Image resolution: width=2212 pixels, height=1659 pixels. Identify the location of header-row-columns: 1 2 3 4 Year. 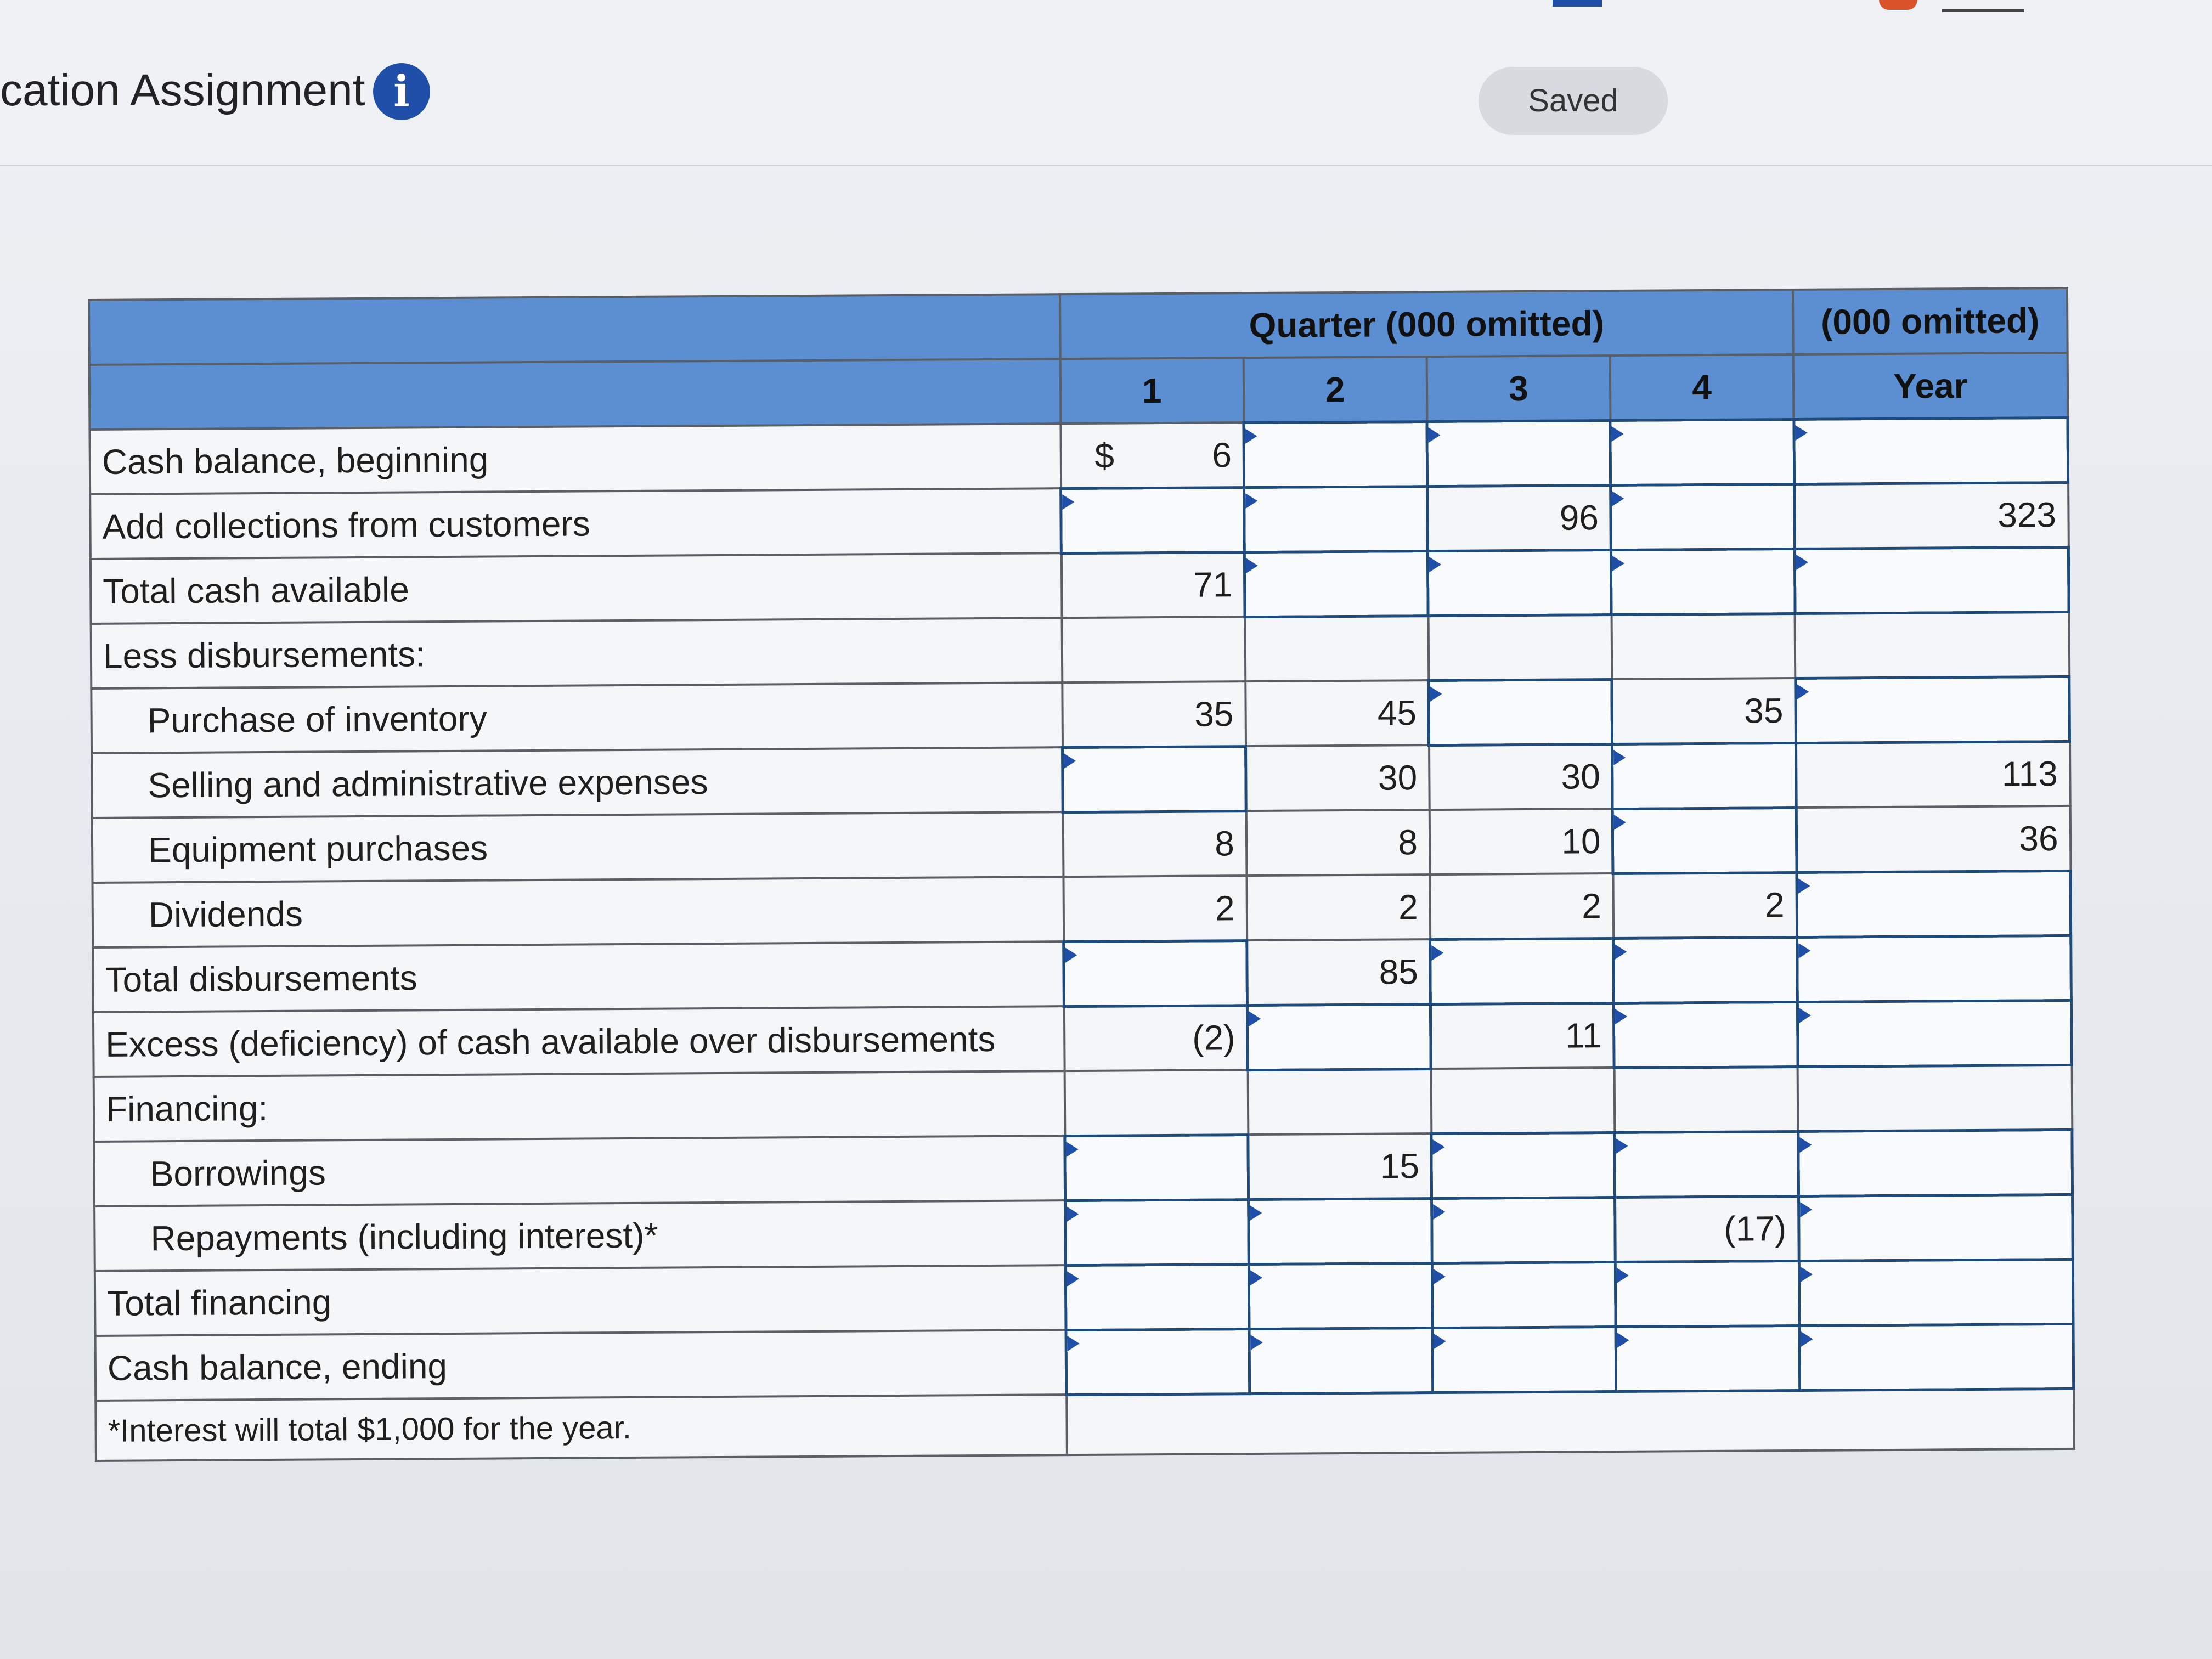
(1078, 391).